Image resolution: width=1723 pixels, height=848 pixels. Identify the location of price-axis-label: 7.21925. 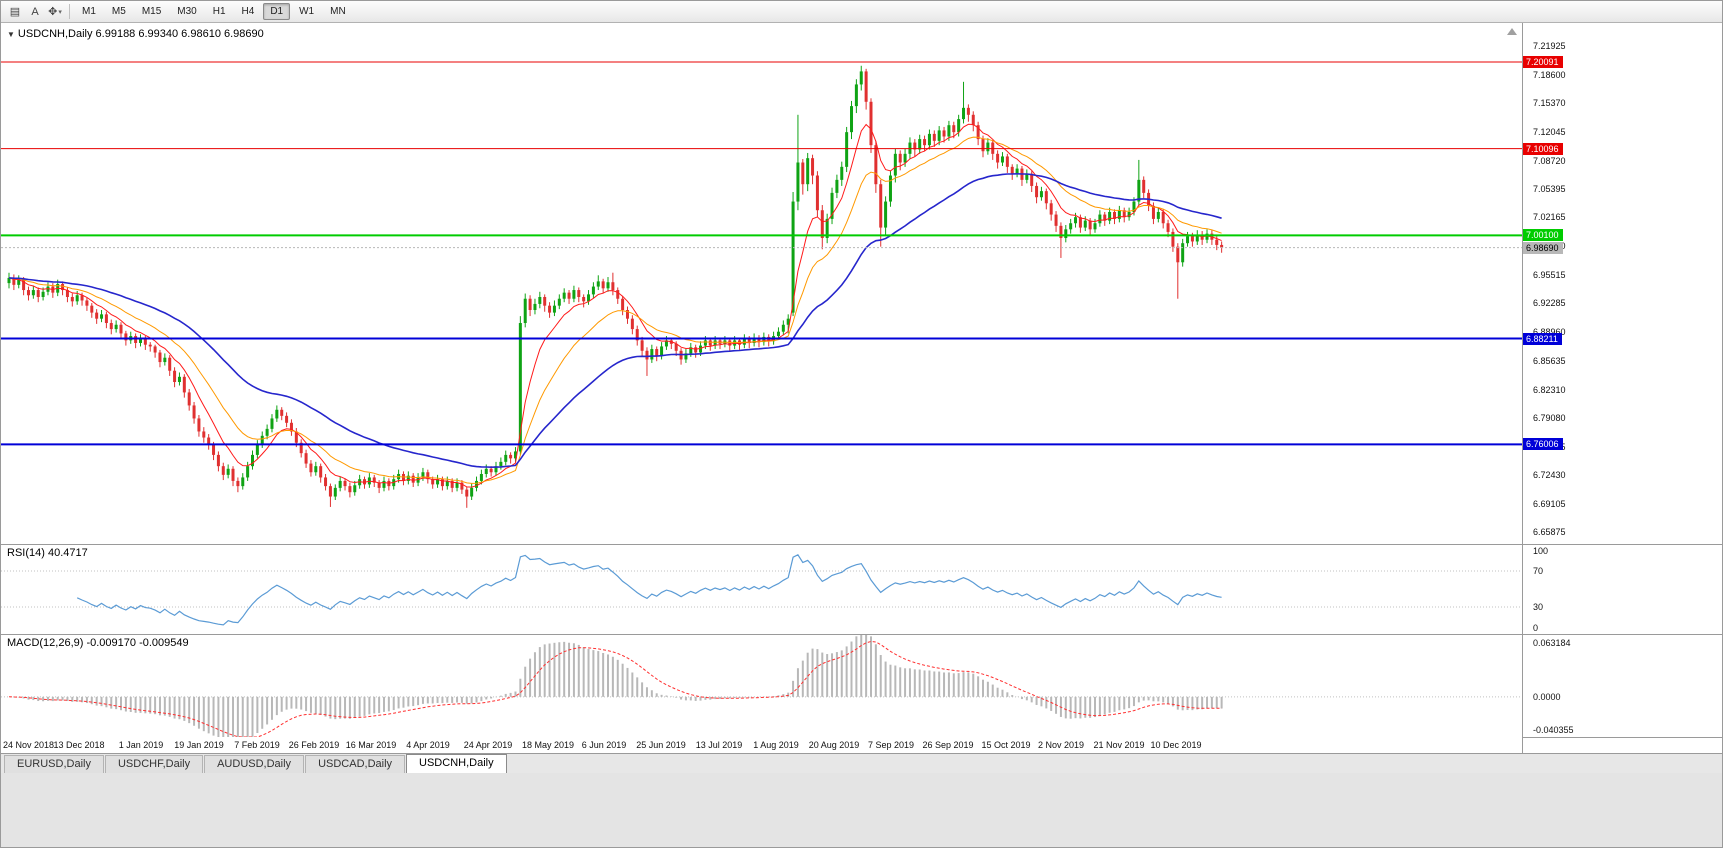
(1549, 46).